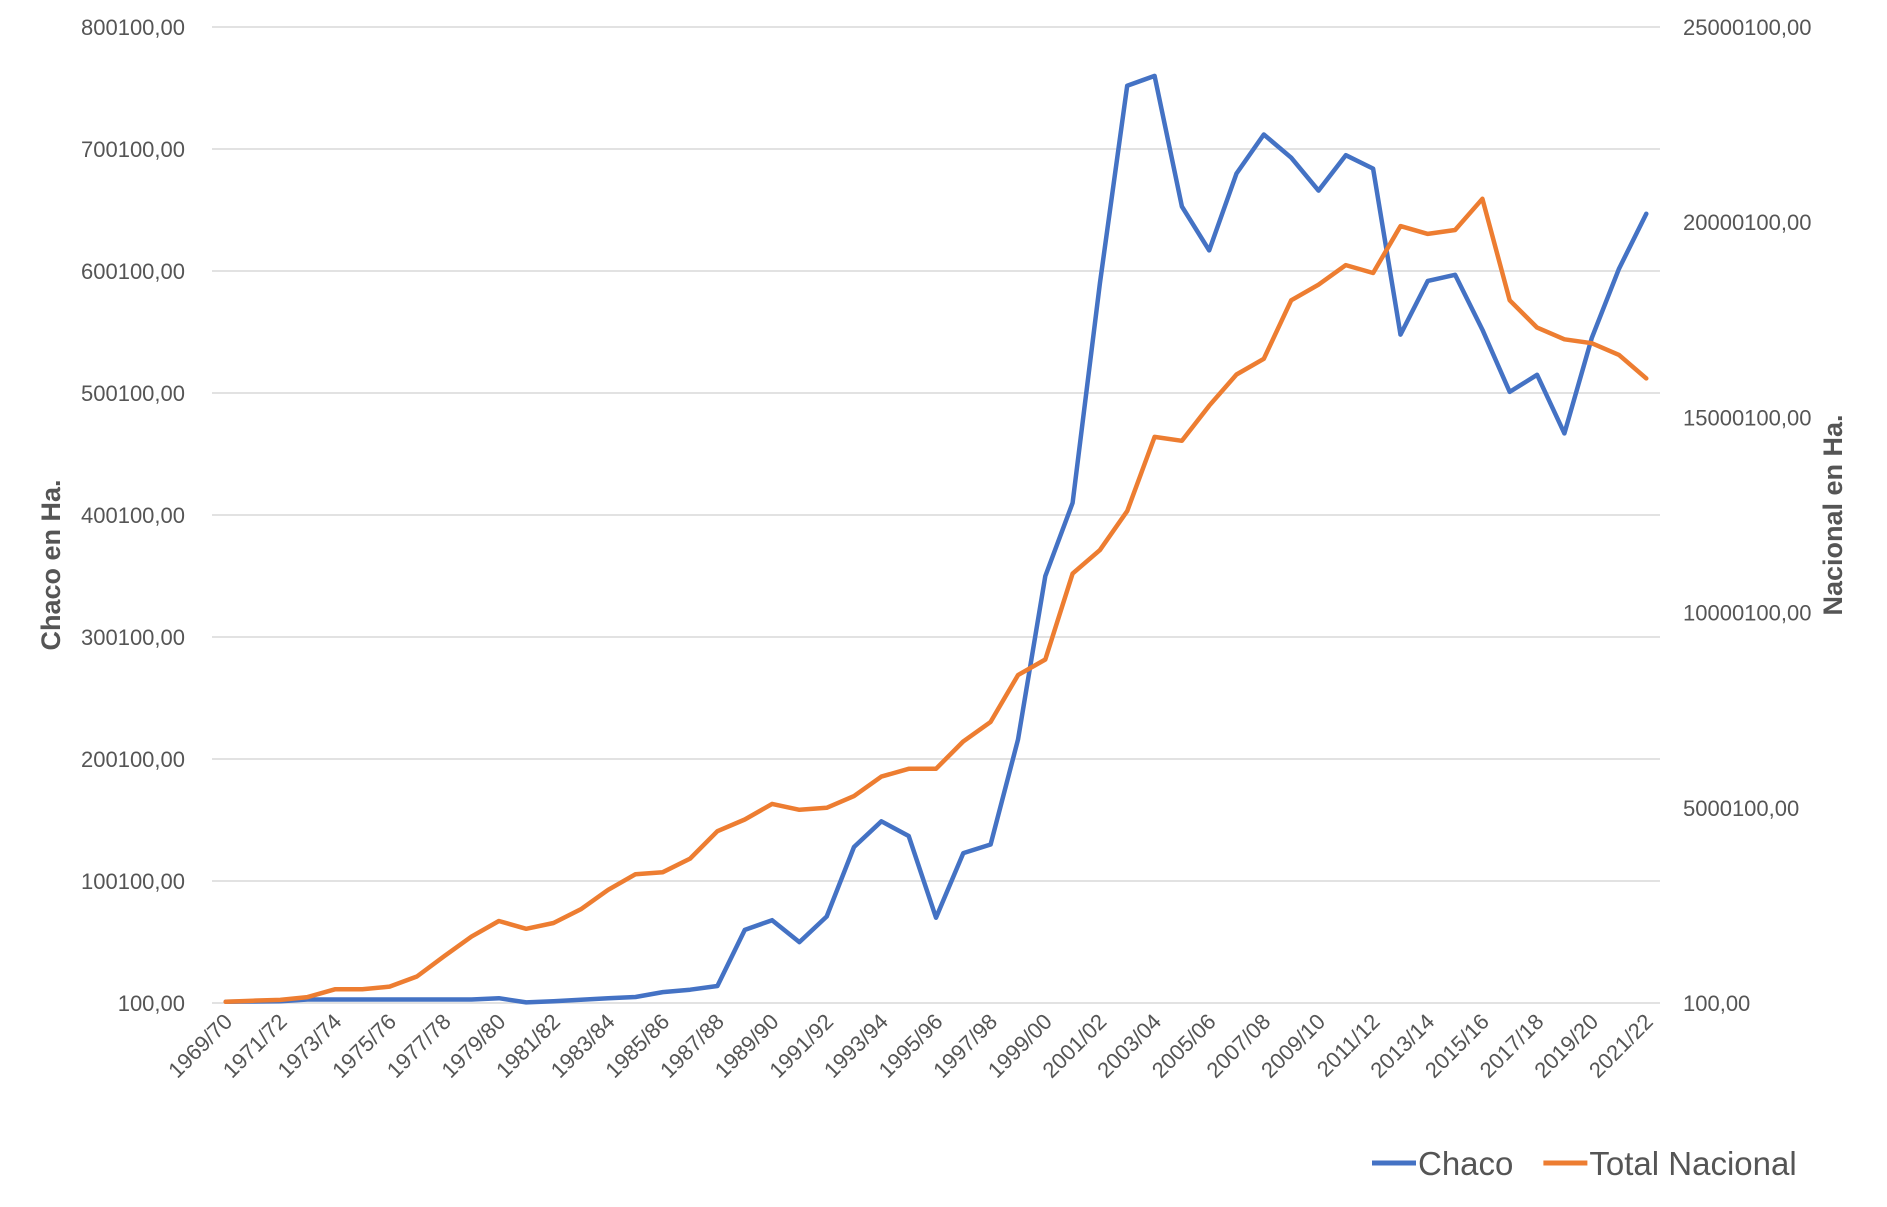 This screenshot has height=1207, width=1887. I want to click on left-tick-label: 100,00, so click(151, 1003).